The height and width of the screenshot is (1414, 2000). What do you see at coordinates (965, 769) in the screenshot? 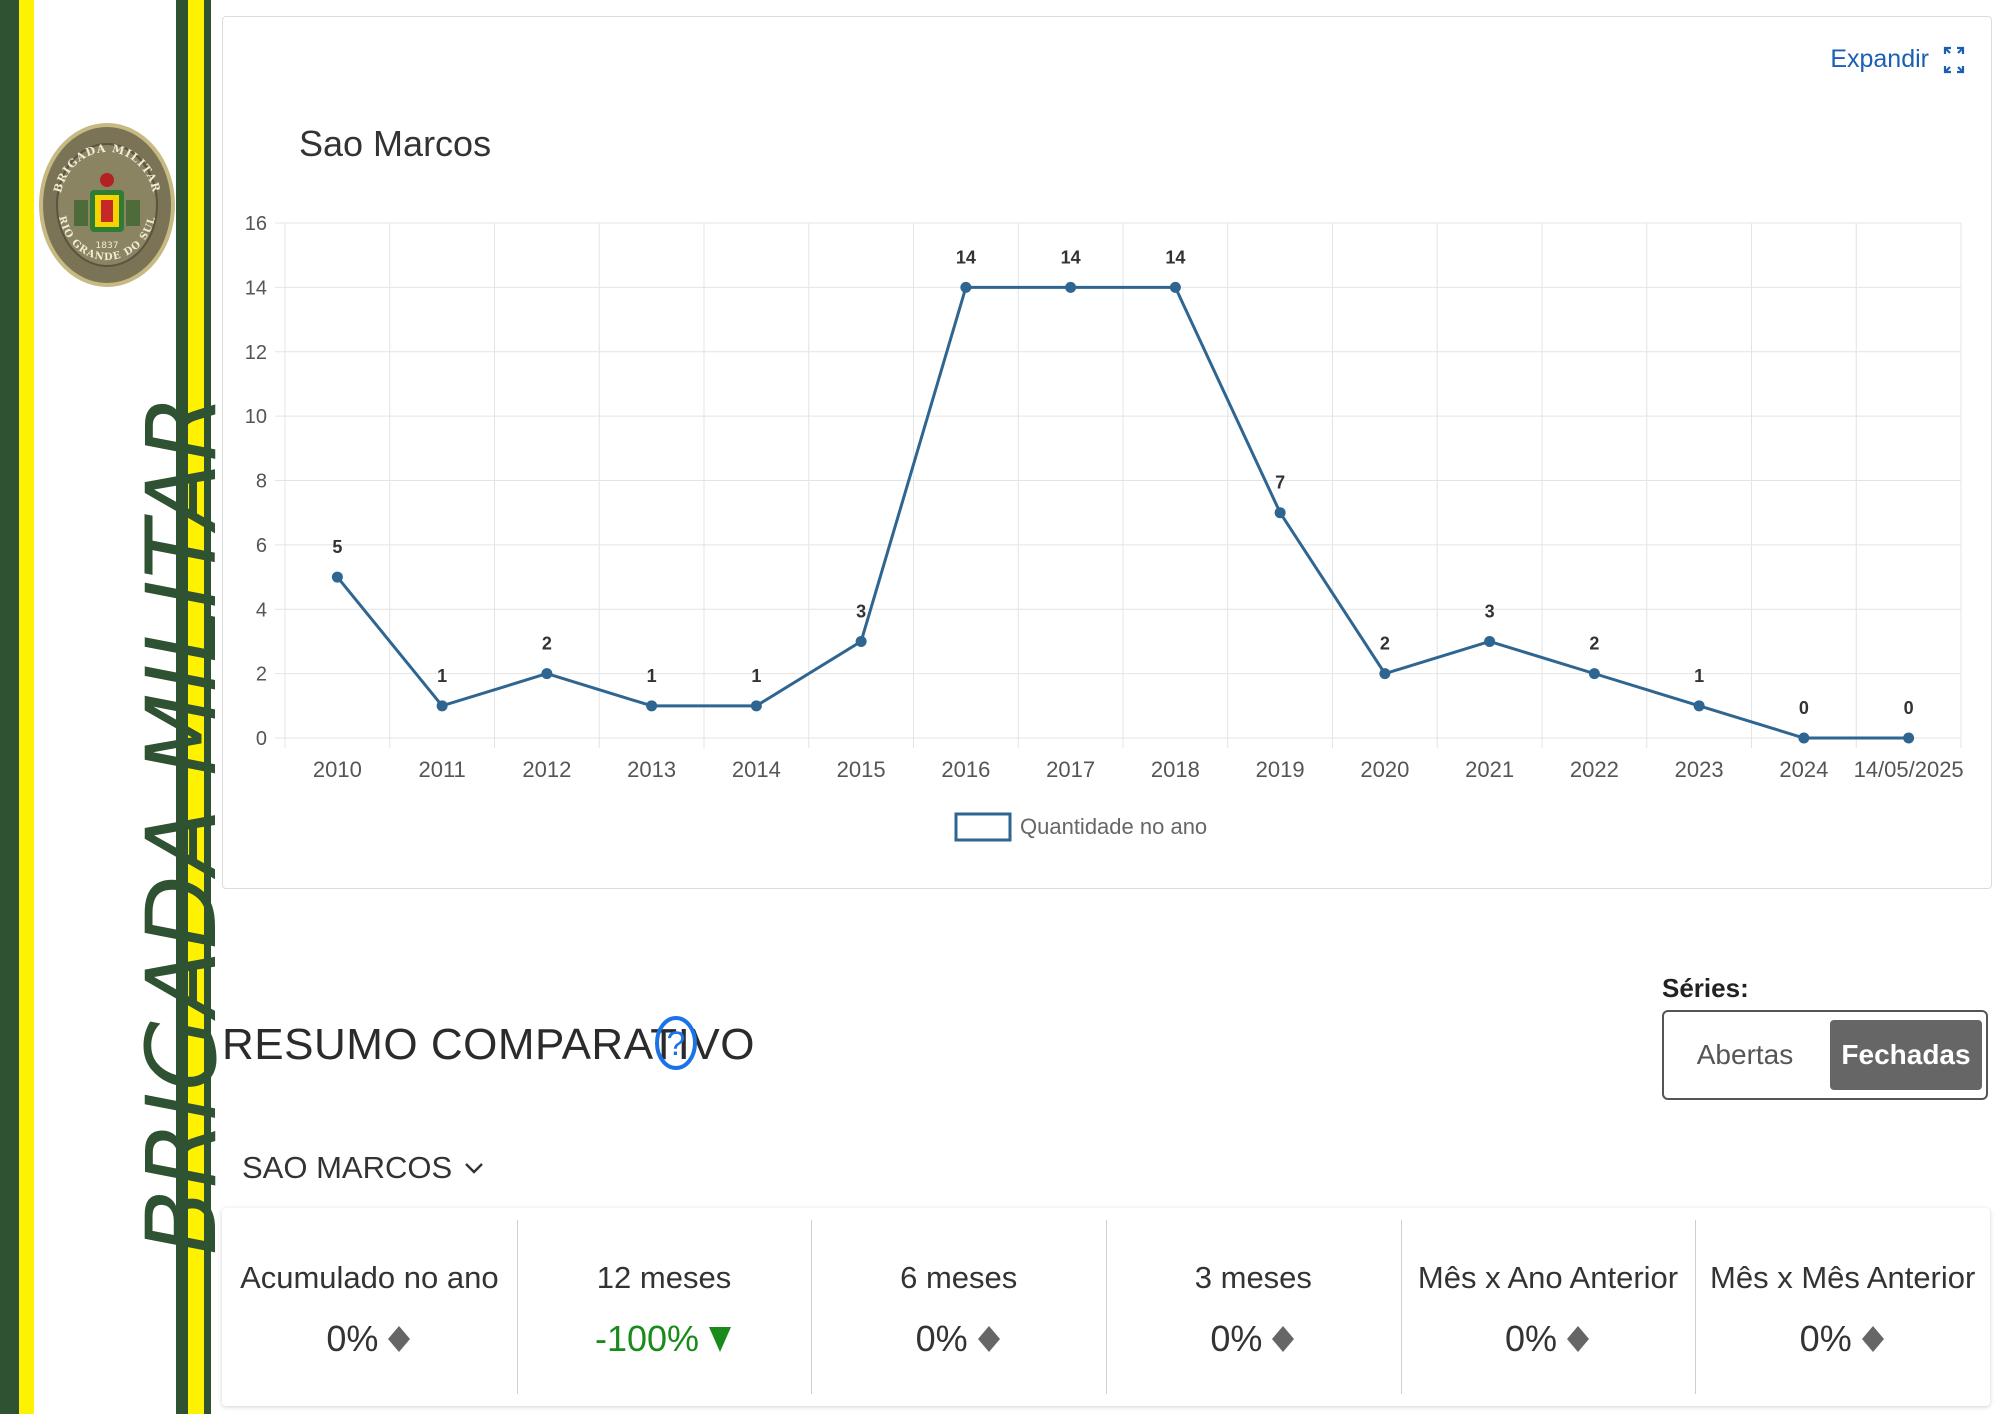
I see `x-tick-label: 2016` at bounding box center [965, 769].